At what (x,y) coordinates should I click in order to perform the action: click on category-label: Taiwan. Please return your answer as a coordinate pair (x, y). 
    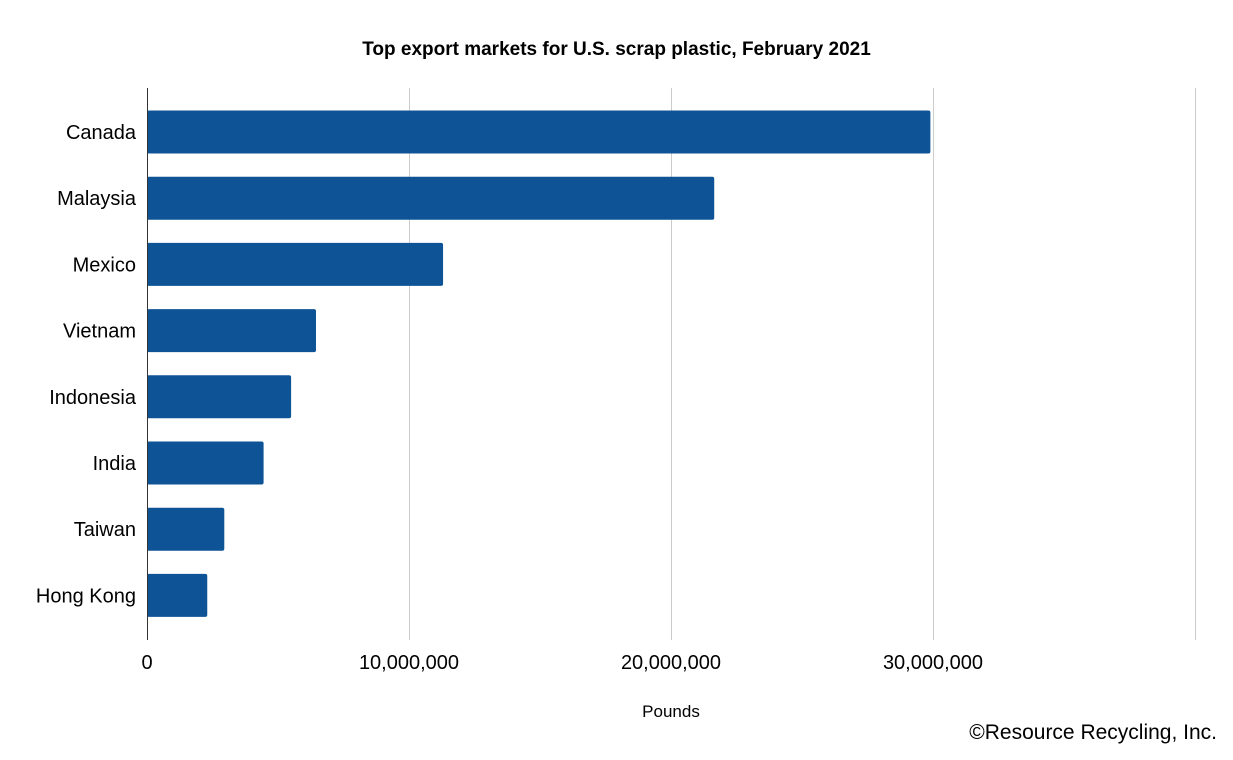
    Looking at the image, I should click on (105, 530).